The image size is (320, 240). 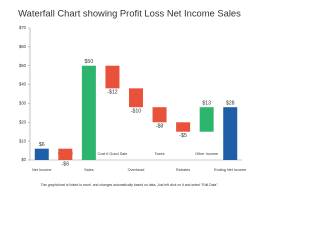 I want to click on y-tick-label: $10, so click(x=23, y=140).